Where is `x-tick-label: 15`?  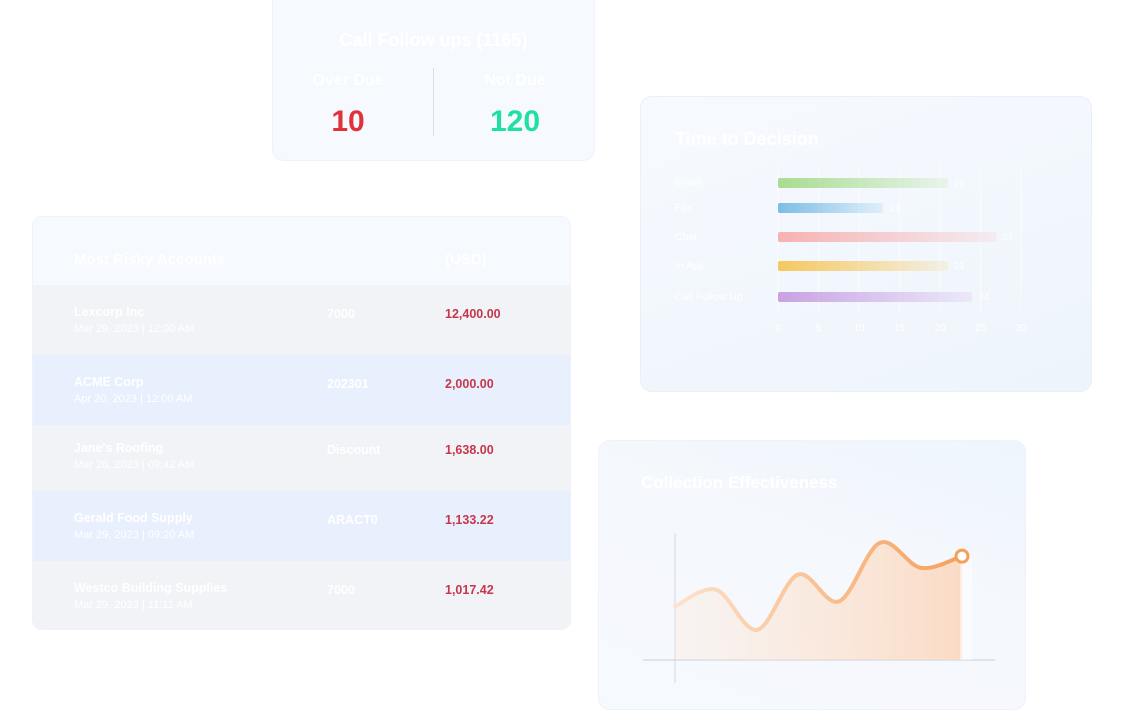 x-tick-label: 15 is located at coordinates (900, 328).